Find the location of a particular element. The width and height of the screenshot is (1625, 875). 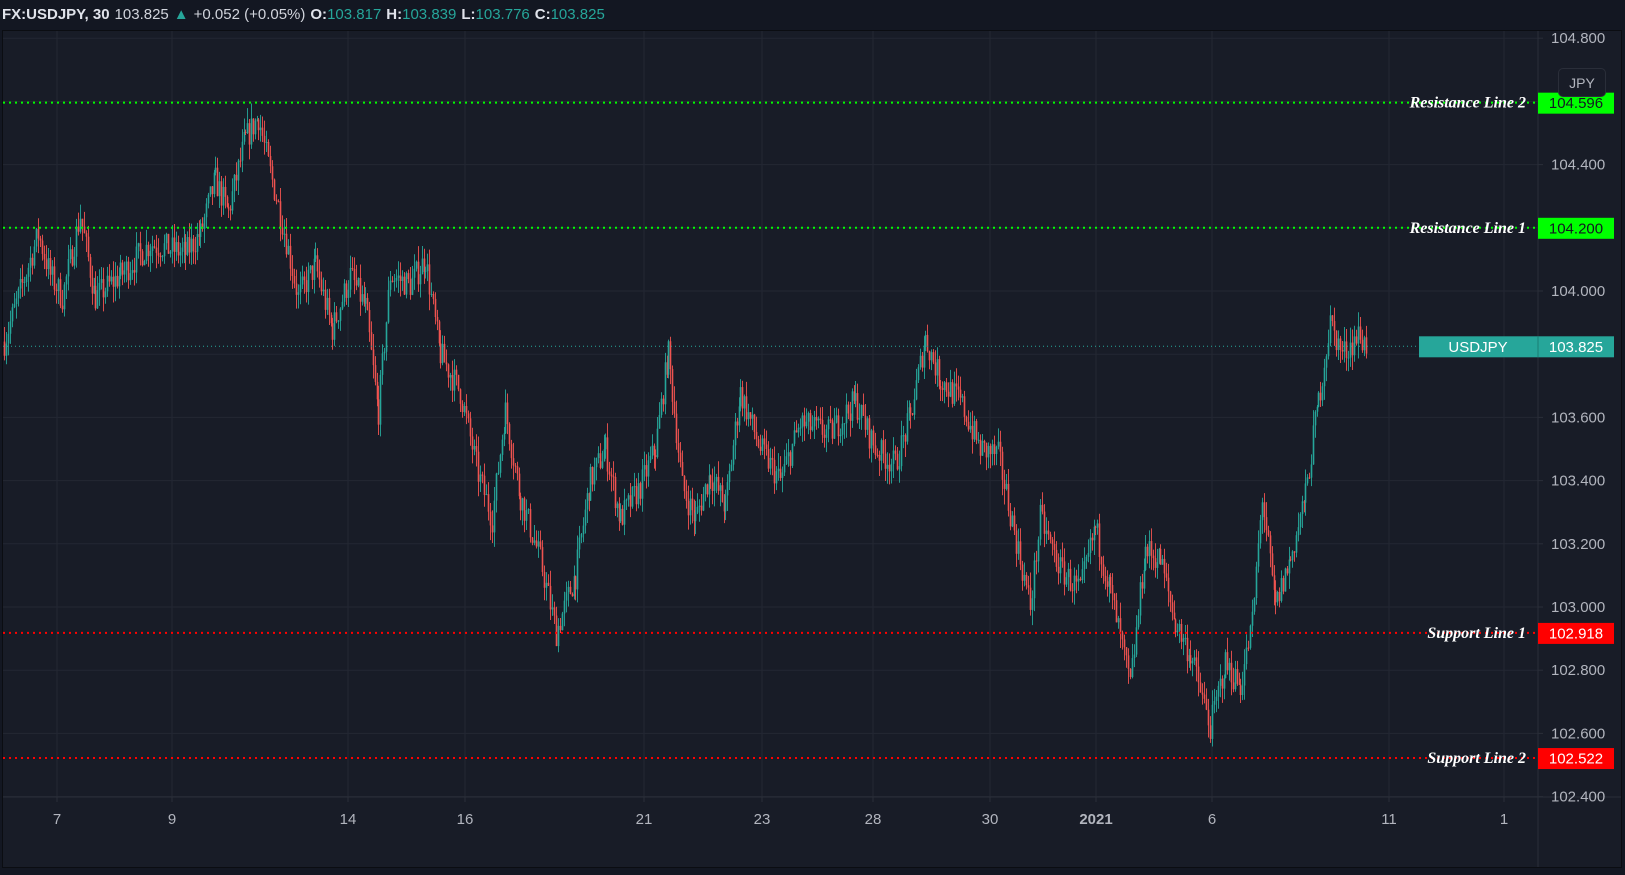

high-value: 103.839 is located at coordinates (429, 14).